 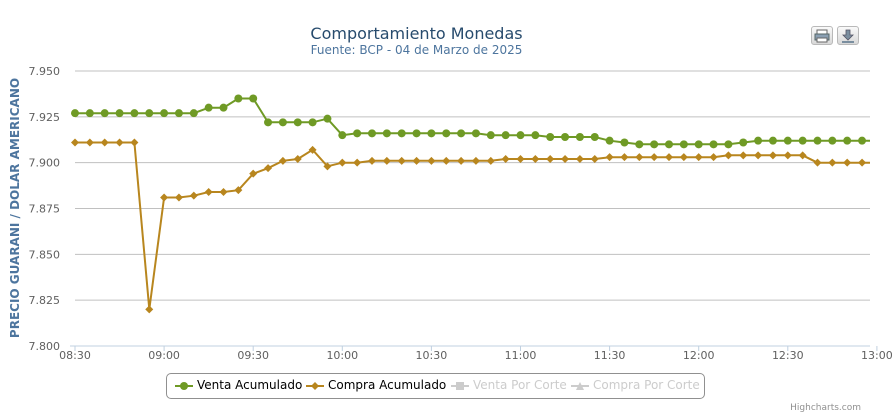 What do you see at coordinates (822, 35) in the screenshot?
I see `print-button` at bounding box center [822, 35].